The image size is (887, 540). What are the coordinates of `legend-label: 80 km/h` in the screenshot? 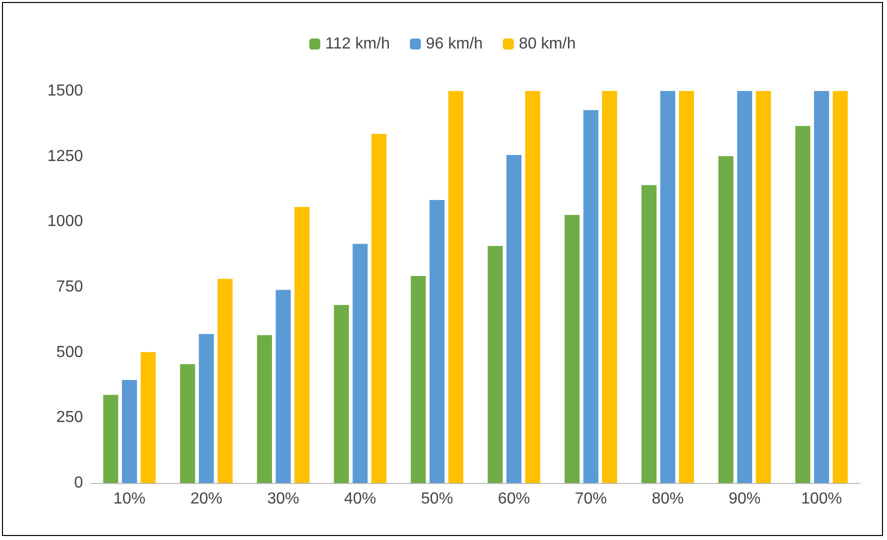 It's located at (547, 44).